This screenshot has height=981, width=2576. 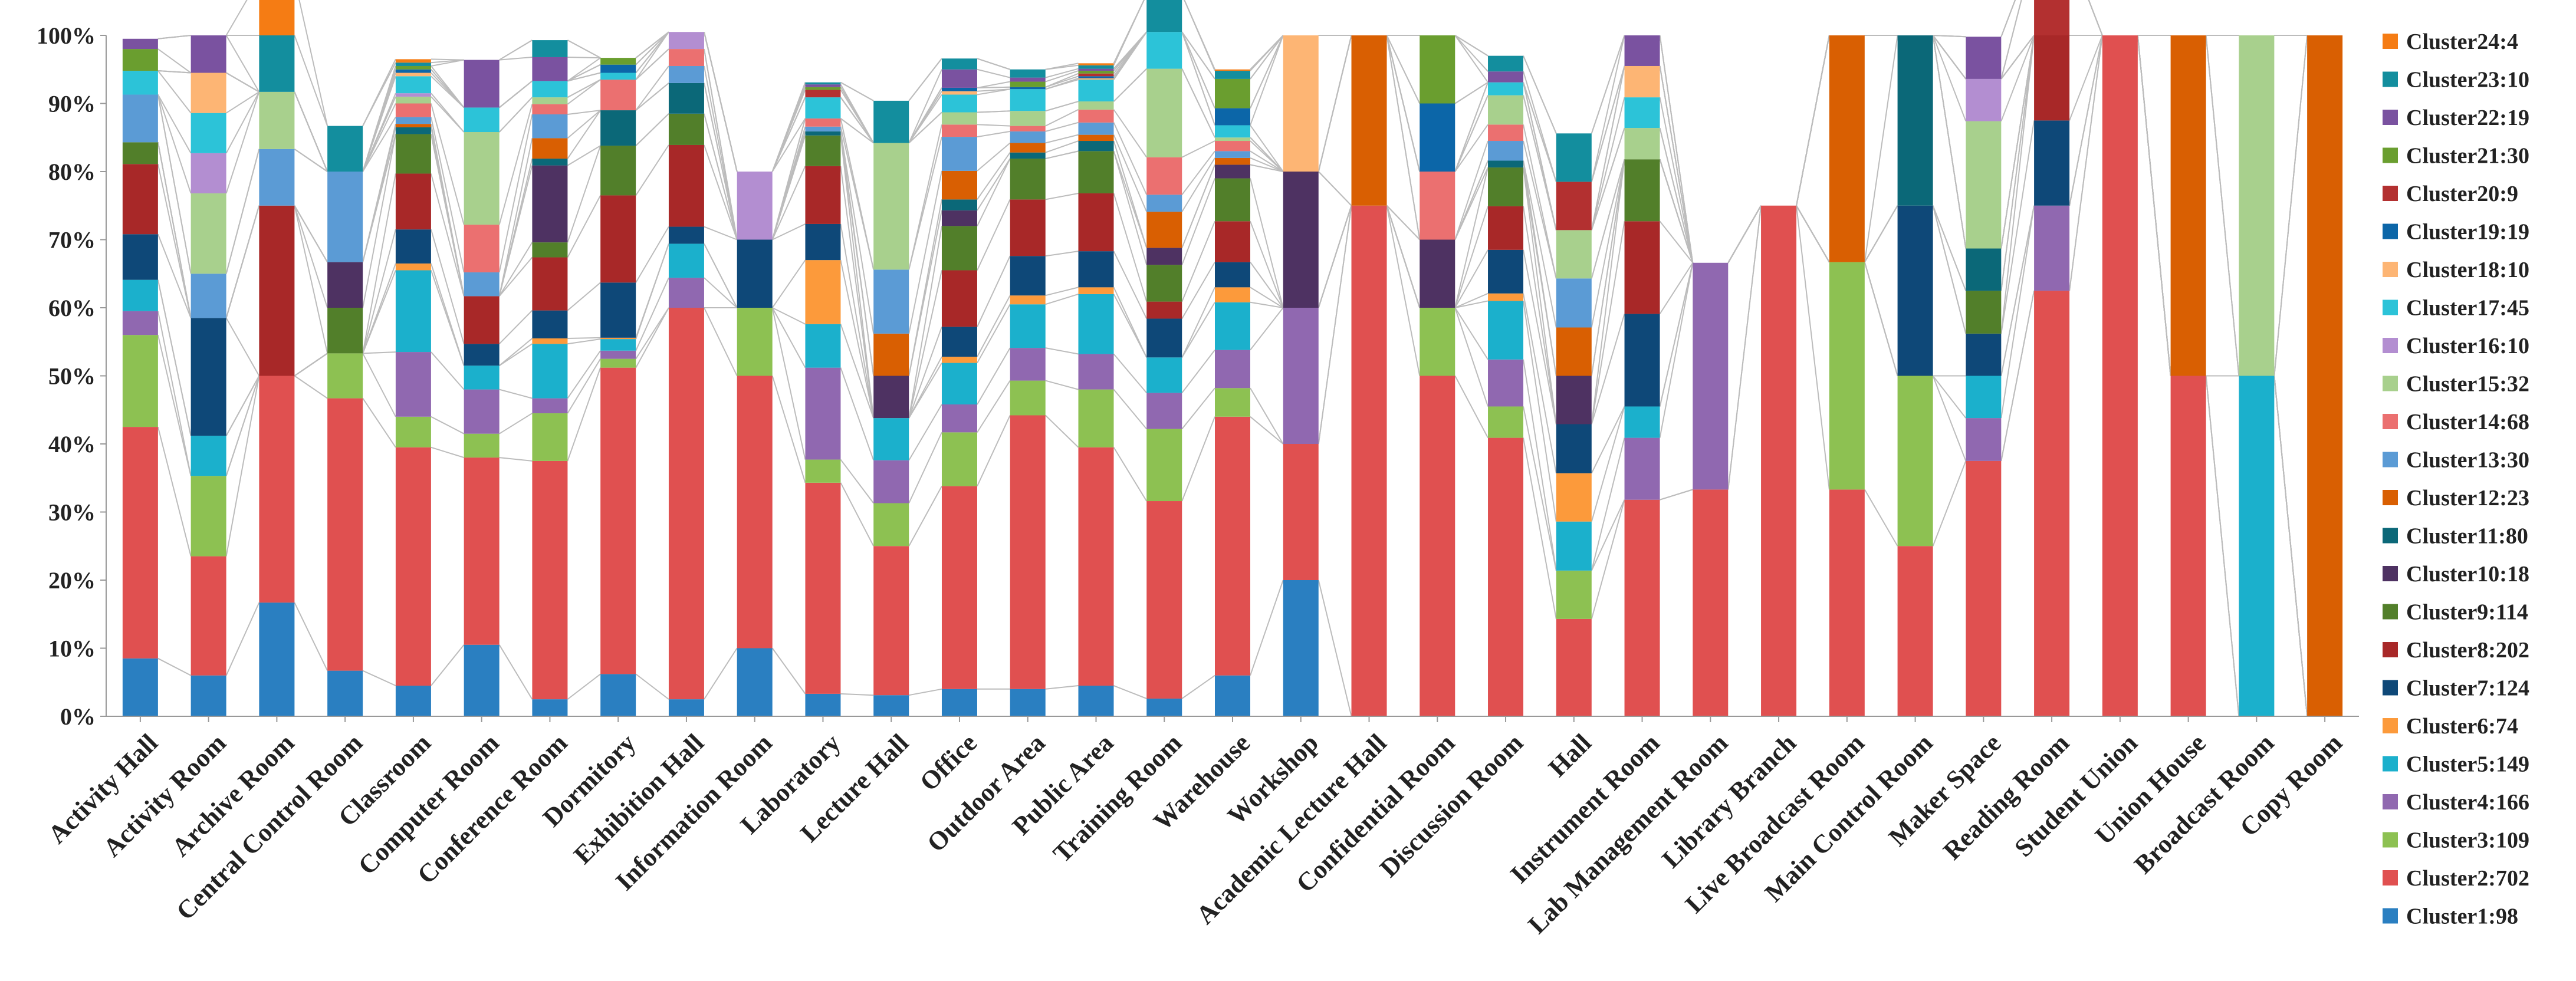 I want to click on legend-label: Cluster14:68, so click(x=2467, y=422).